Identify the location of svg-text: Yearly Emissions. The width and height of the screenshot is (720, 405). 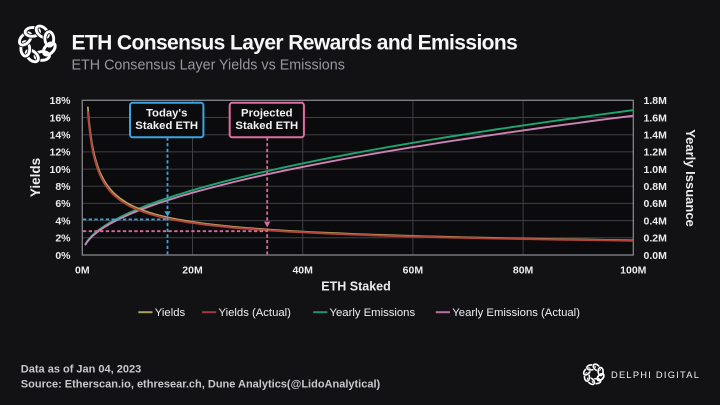
(373, 313).